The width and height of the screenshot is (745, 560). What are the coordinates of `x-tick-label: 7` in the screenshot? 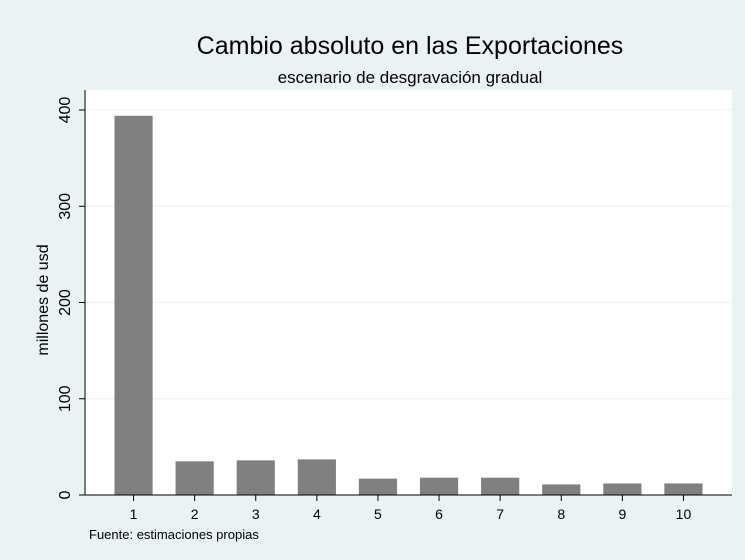 It's located at (500, 514).